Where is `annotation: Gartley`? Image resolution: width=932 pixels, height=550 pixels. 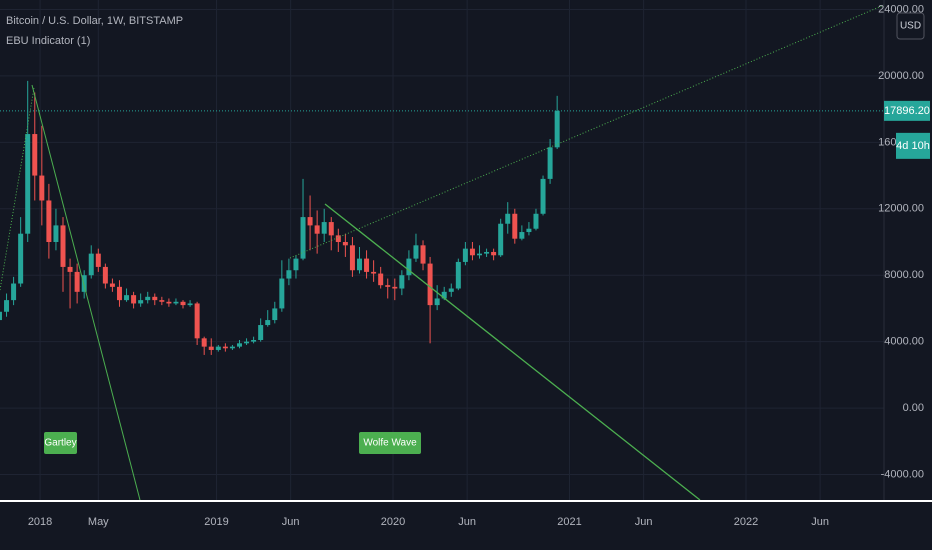
annotation: Gartley is located at coordinates (60, 443).